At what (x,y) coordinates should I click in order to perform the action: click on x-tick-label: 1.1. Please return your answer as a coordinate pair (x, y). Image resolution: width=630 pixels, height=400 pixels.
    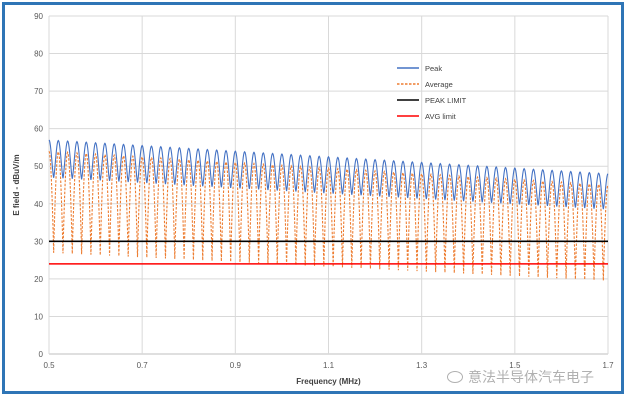
    Looking at the image, I should click on (329, 365).